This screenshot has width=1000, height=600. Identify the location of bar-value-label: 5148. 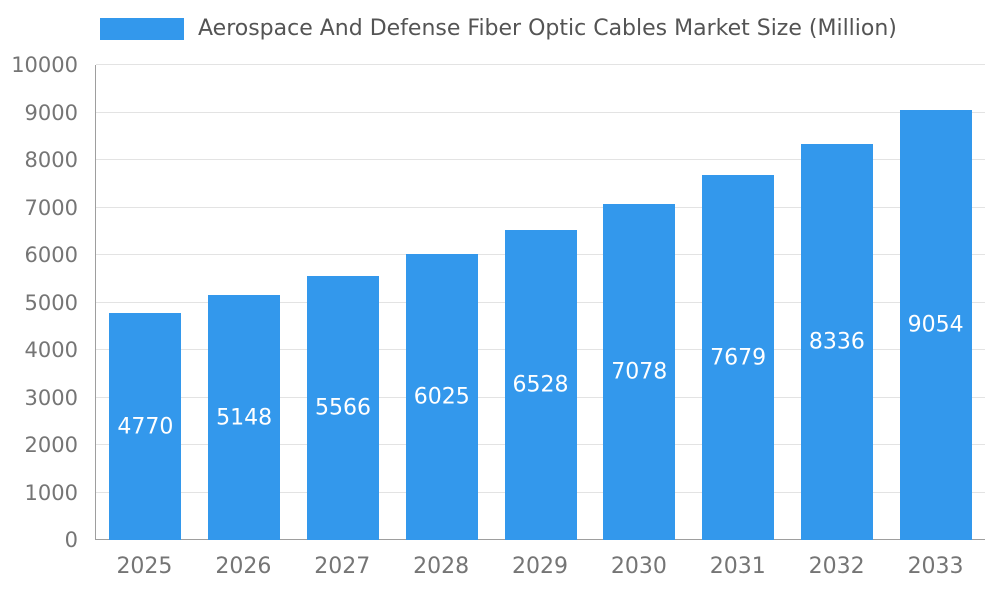
(244, 418).